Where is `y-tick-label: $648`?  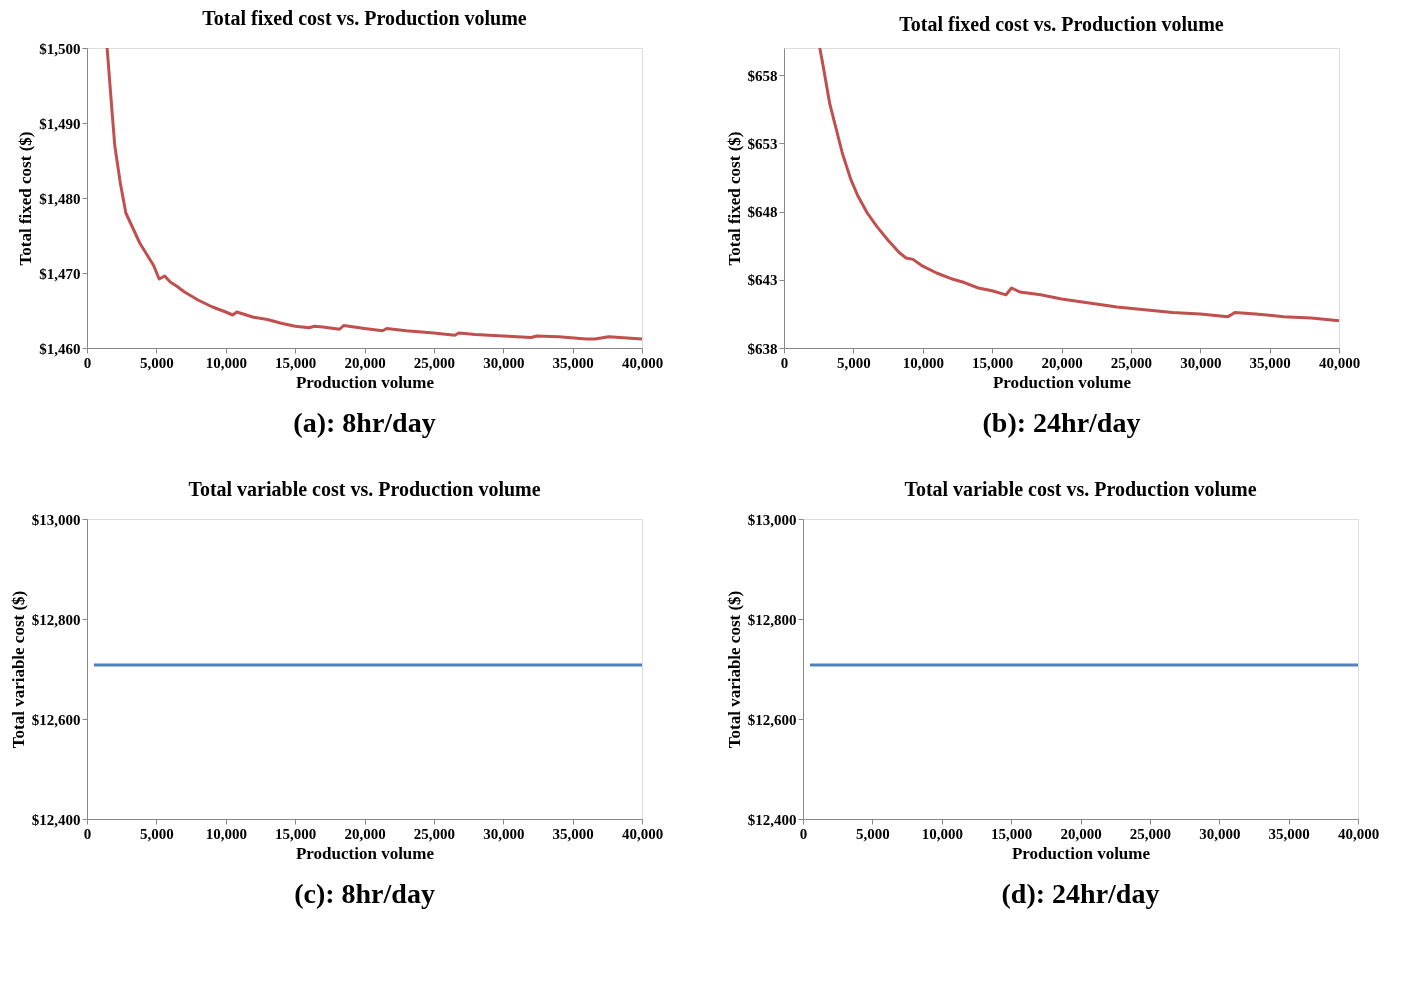
y-tick-label: $648 is located at coordinates (762, 212).